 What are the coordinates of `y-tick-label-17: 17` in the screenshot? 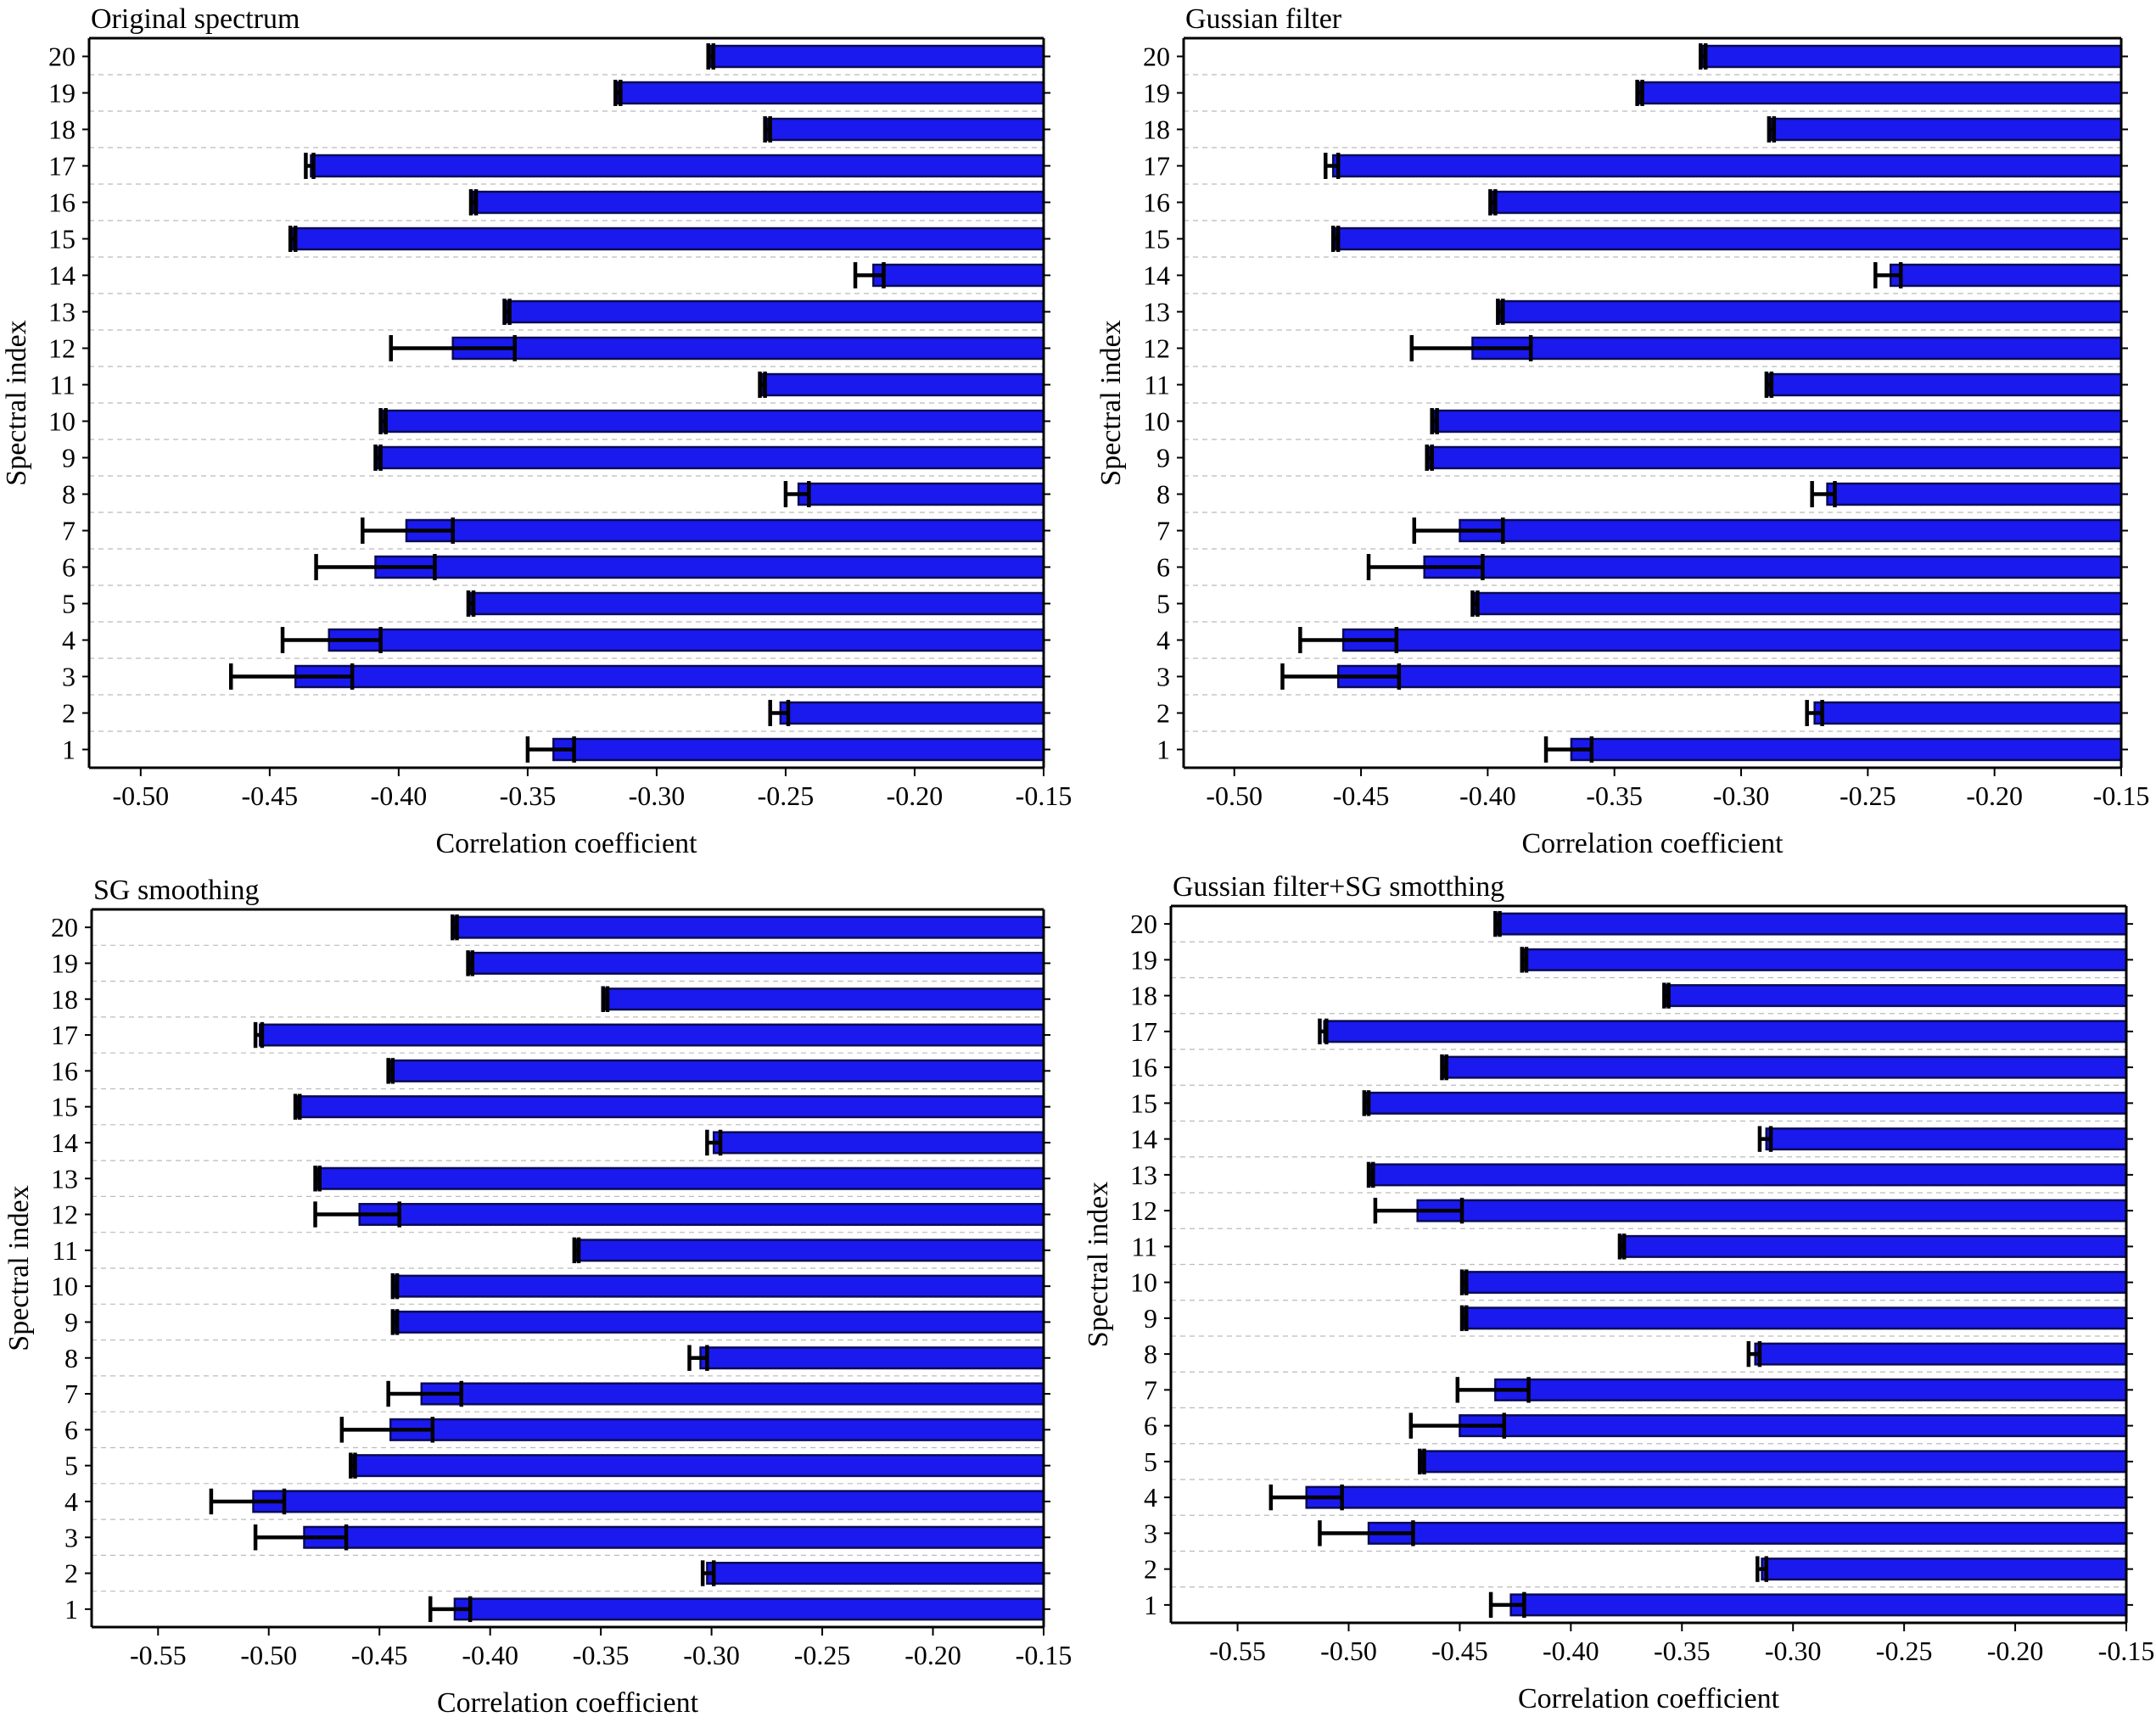 It's located at (1144, 1031).